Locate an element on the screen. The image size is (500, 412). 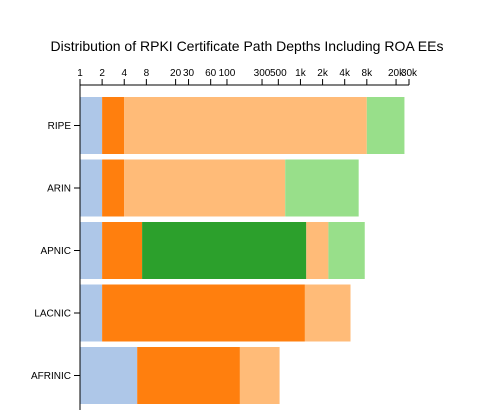
x-tick-label: 30 is located at coordinates (189, 73).